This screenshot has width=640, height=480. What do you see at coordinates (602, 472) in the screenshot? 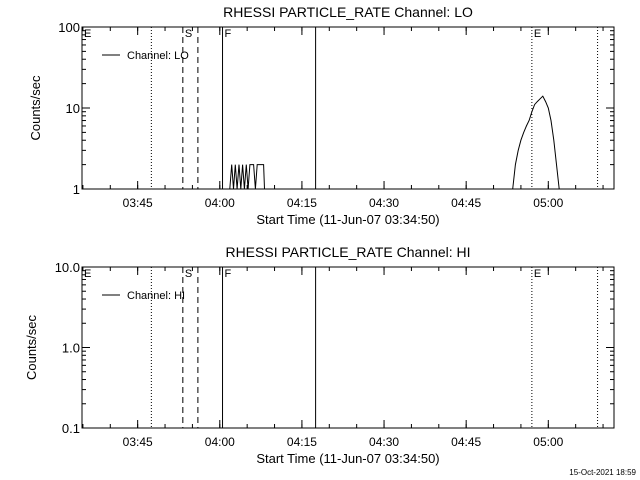
I see `footer-timestamp: 15-Oct-2021 18:59` at bounding box center [602, 472].